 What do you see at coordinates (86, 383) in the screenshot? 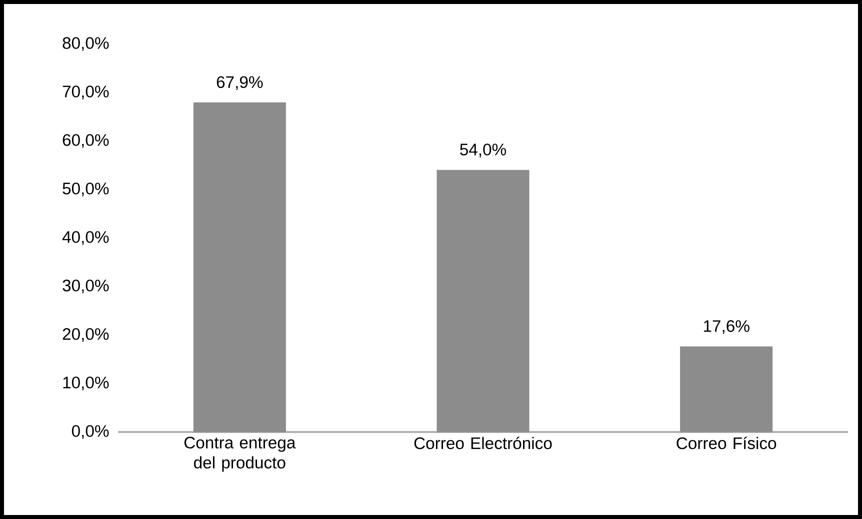
I see `y-tick-label: 10,0%` at bounding box center [86, 383].